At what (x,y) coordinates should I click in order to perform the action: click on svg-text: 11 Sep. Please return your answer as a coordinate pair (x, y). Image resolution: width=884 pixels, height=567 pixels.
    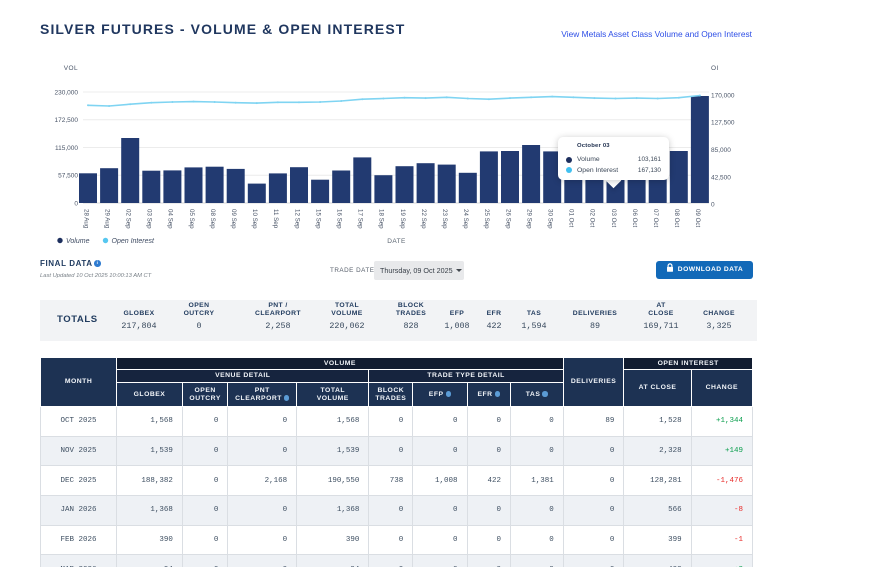
    Looking at the image, I should click on (275, 219).